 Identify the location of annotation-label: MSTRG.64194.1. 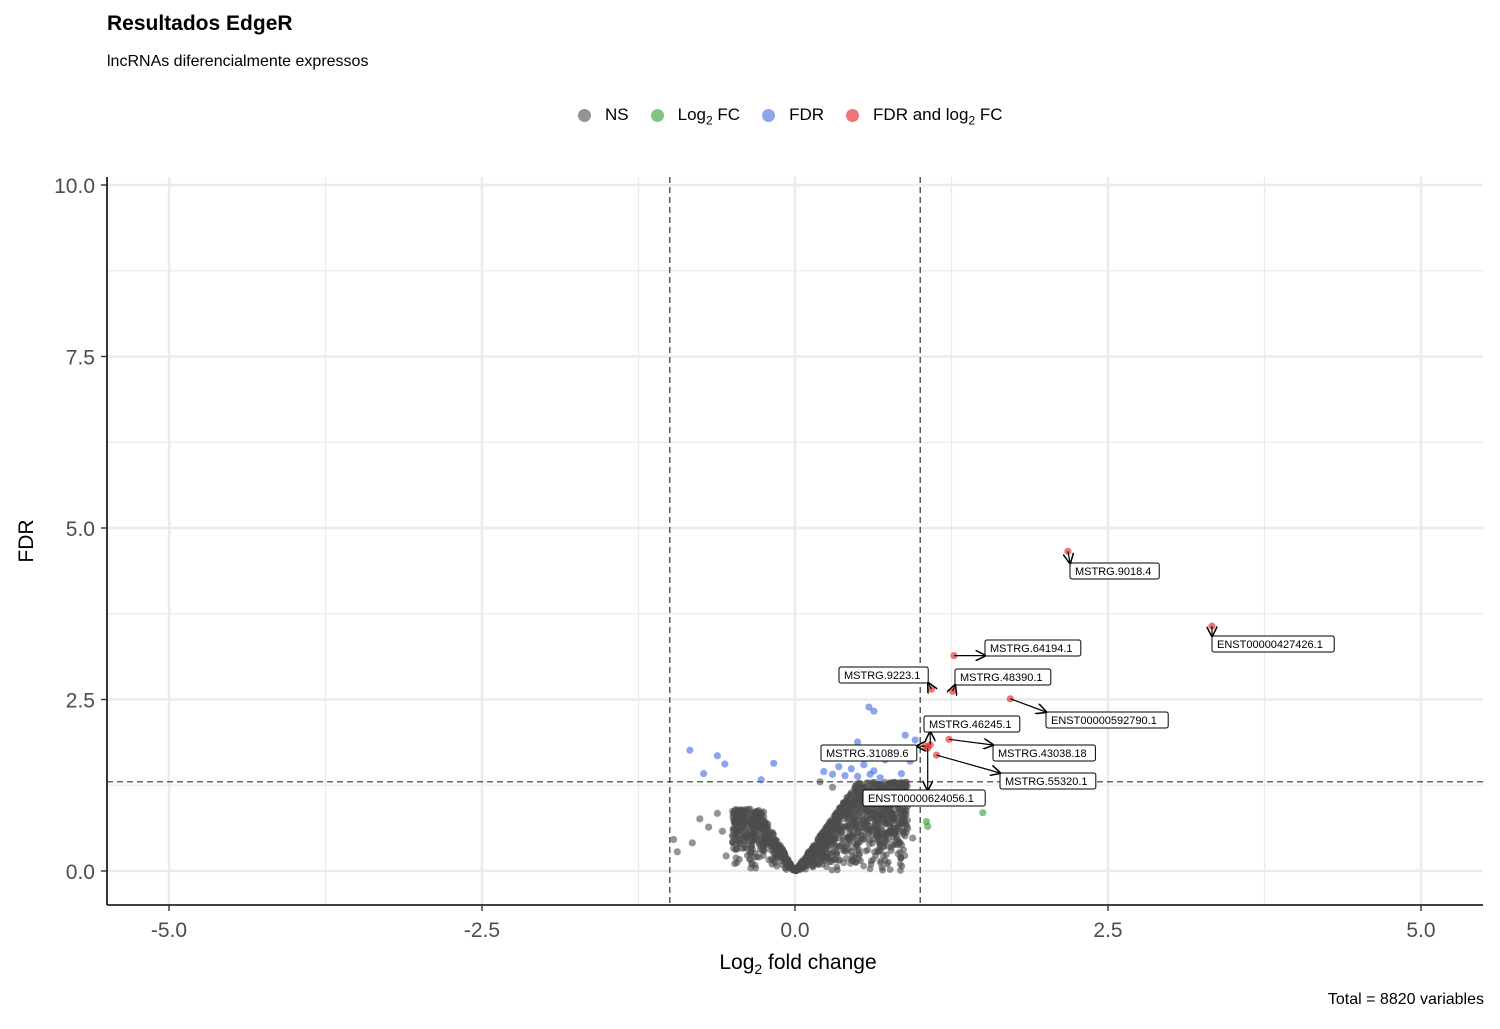
(1031, 649).